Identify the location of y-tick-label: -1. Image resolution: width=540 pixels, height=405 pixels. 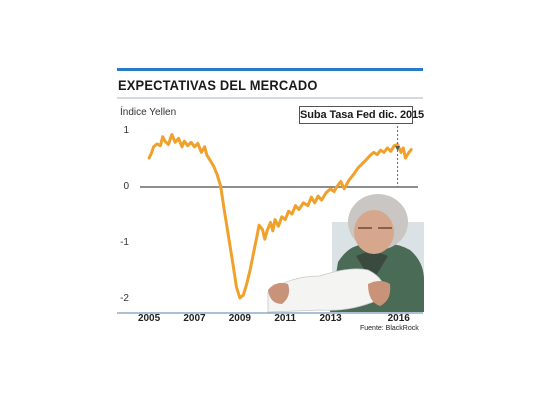
(124, 242).